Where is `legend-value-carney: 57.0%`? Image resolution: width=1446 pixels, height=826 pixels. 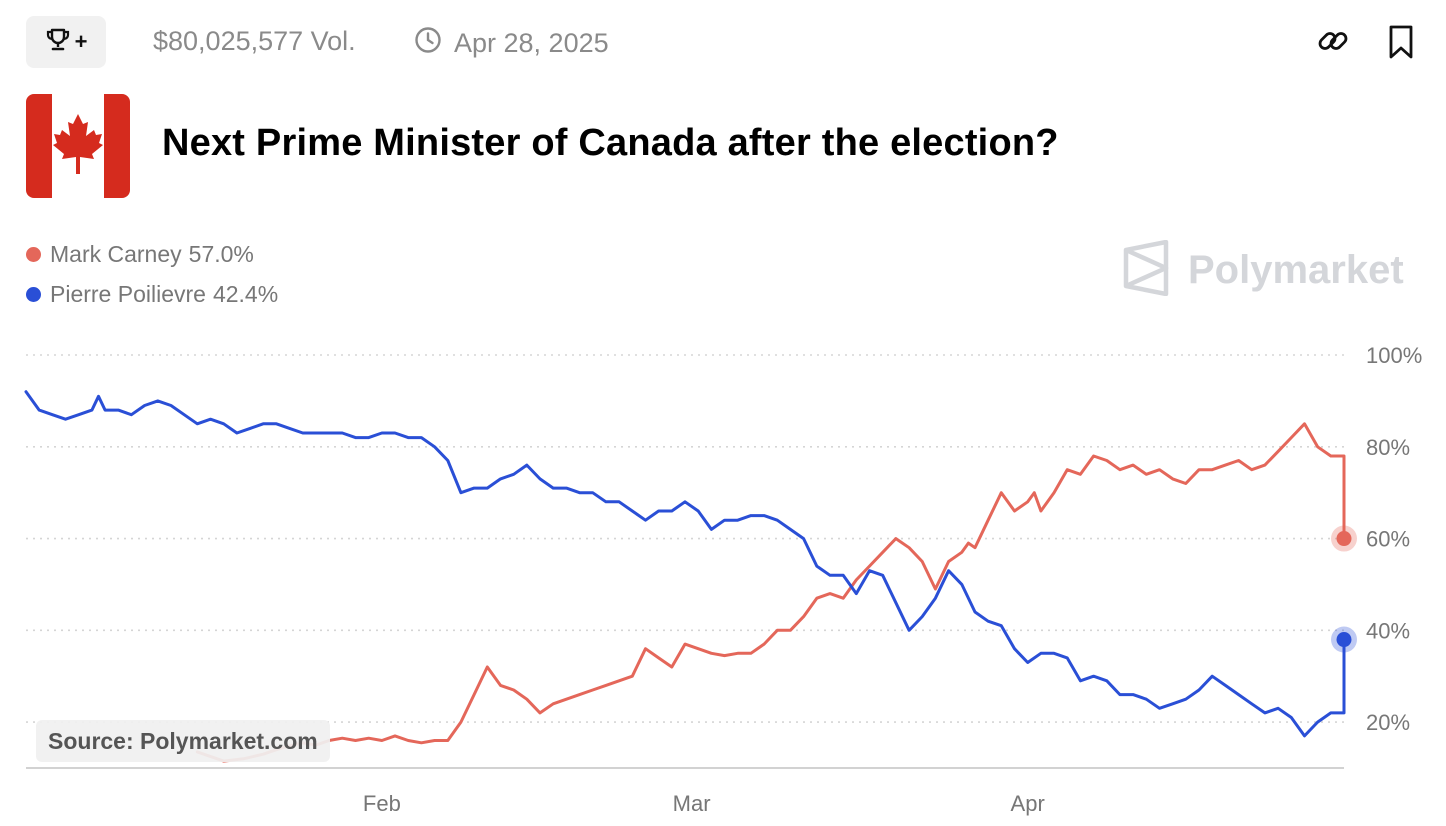
legend-value-carney: 57.0% is located at coordinates (221, 253).